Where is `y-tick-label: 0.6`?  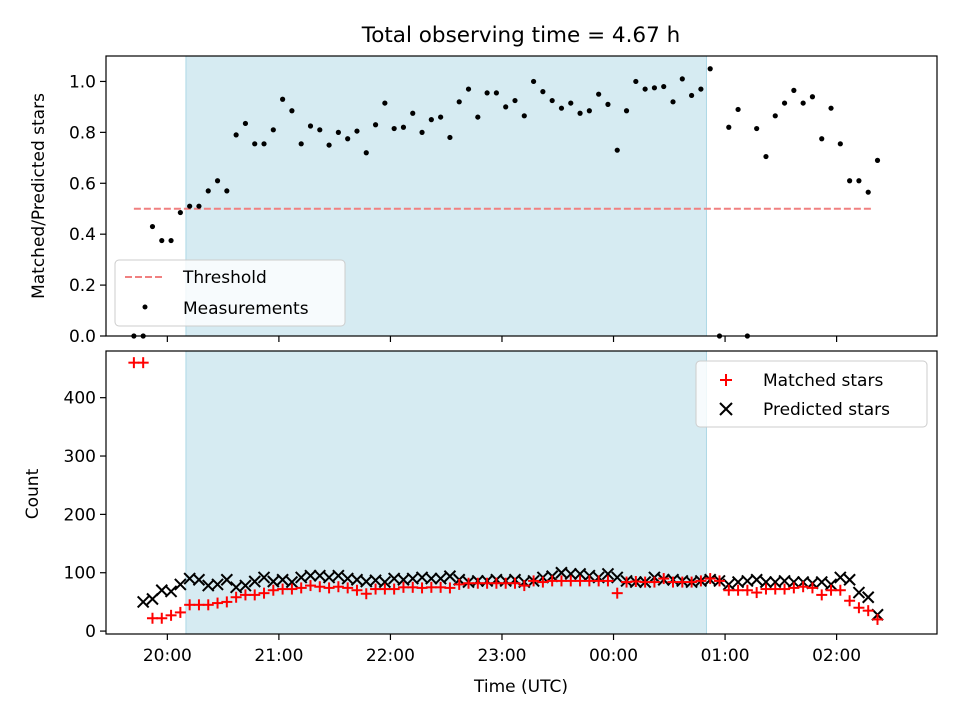
y-tick-label: 0.6 is located at coordinates (82, 184).